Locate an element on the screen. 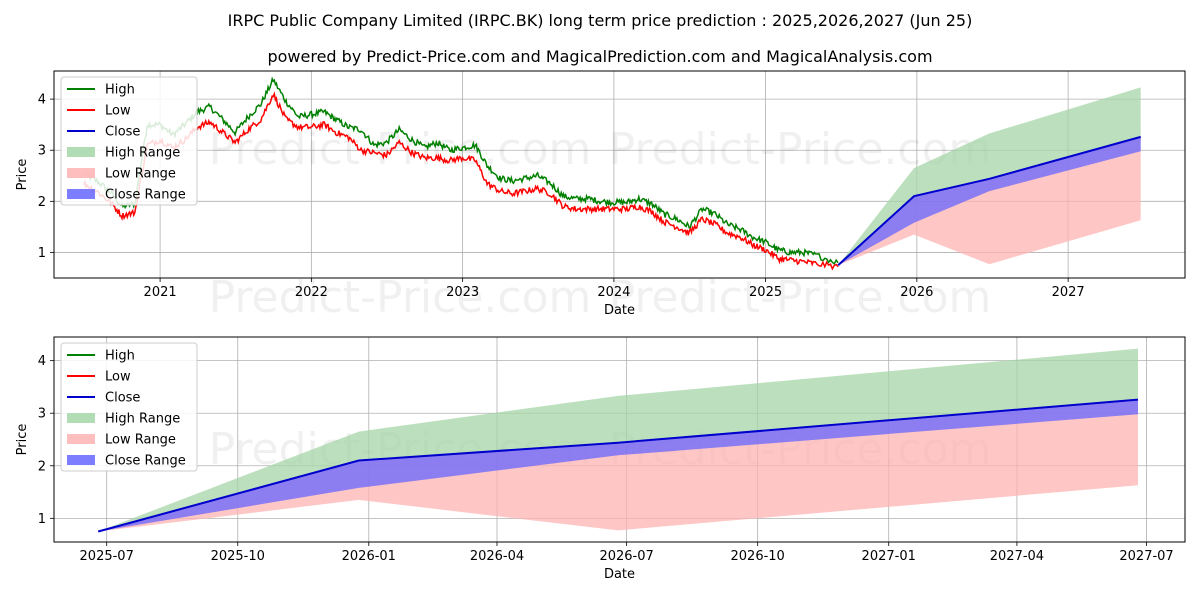  x-tick-label: 2027-04 is located at coordinates (1017, 556).